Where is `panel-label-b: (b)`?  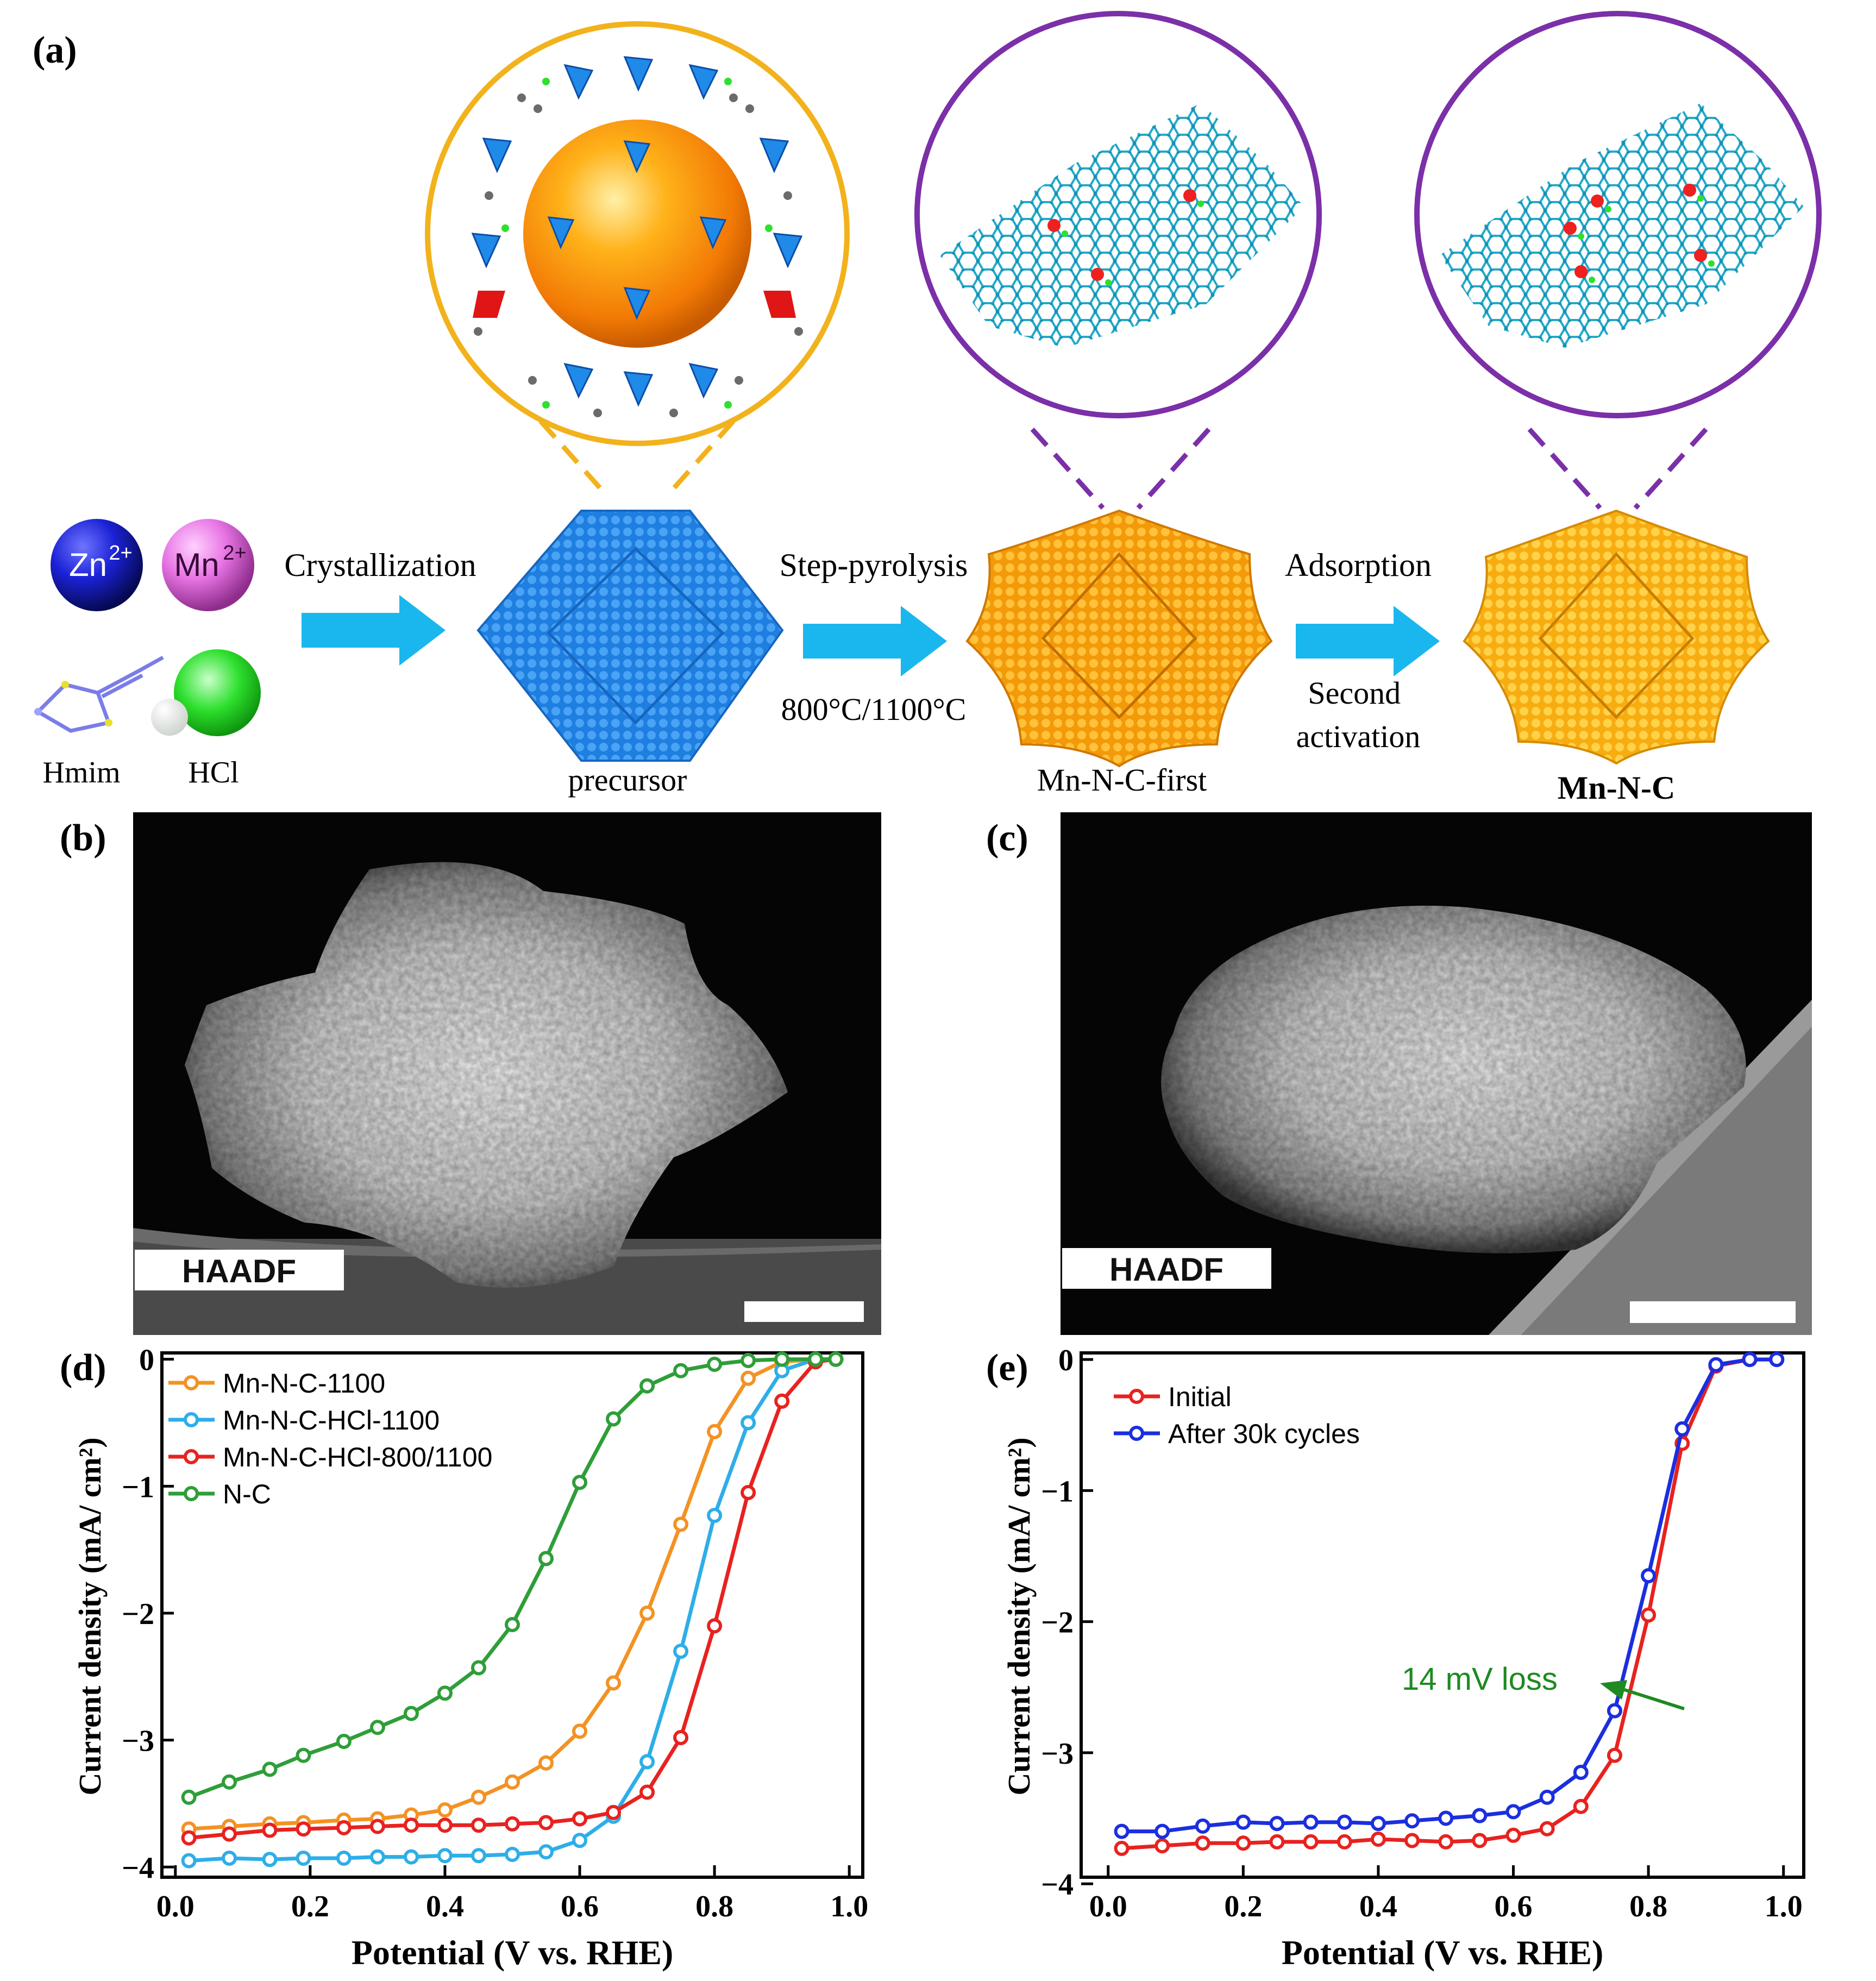 panel-label-b: (b) is located at coordinates (83, 838).